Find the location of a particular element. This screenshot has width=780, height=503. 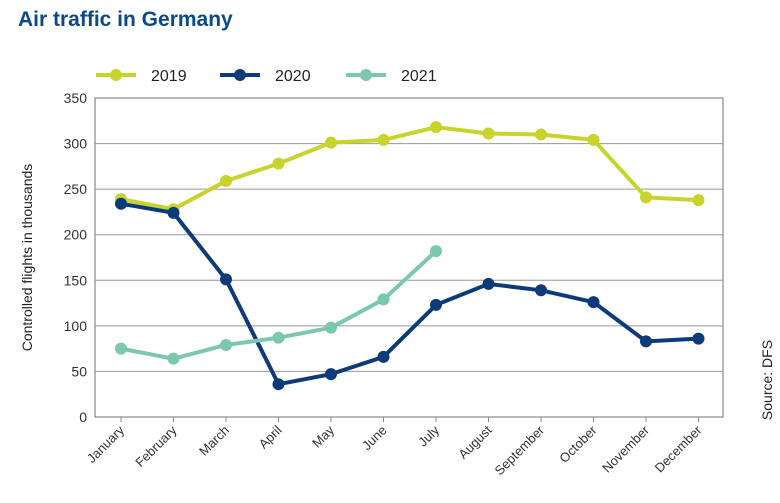

y-axis-label: Controlled flights in thousands is located at coordinates (27, 258).